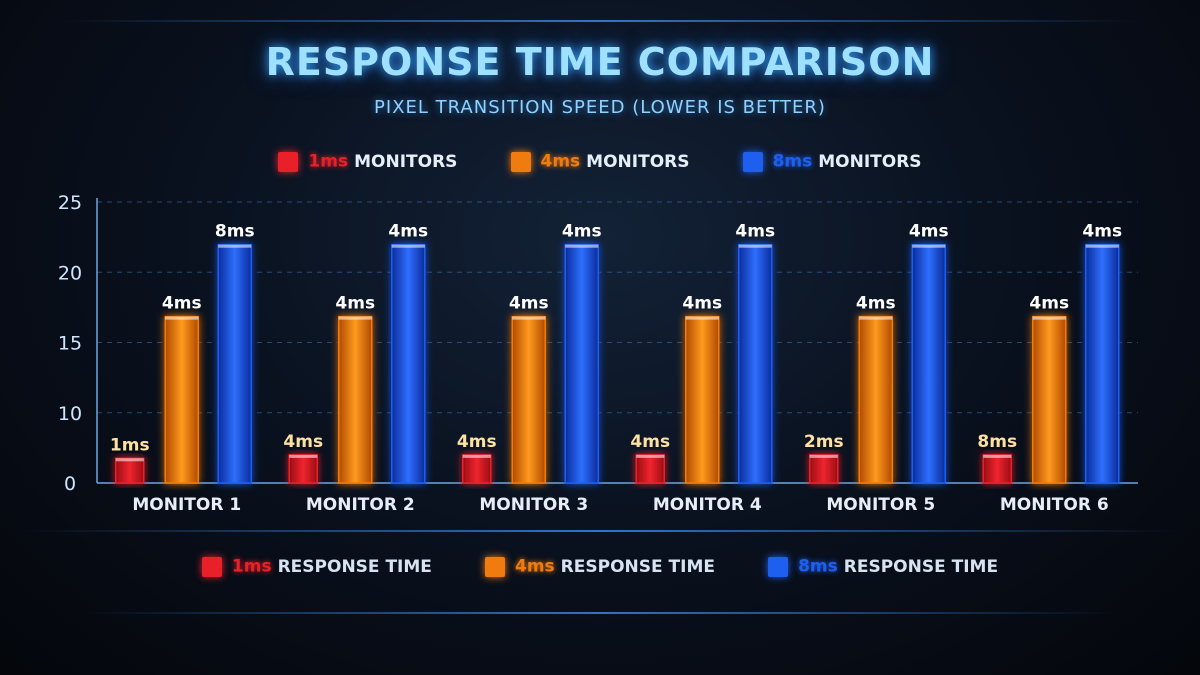  What do you see at coordinates (600, 531) in the screenshot?
I see `lower-frame-line` at bounding box center [600, 531].